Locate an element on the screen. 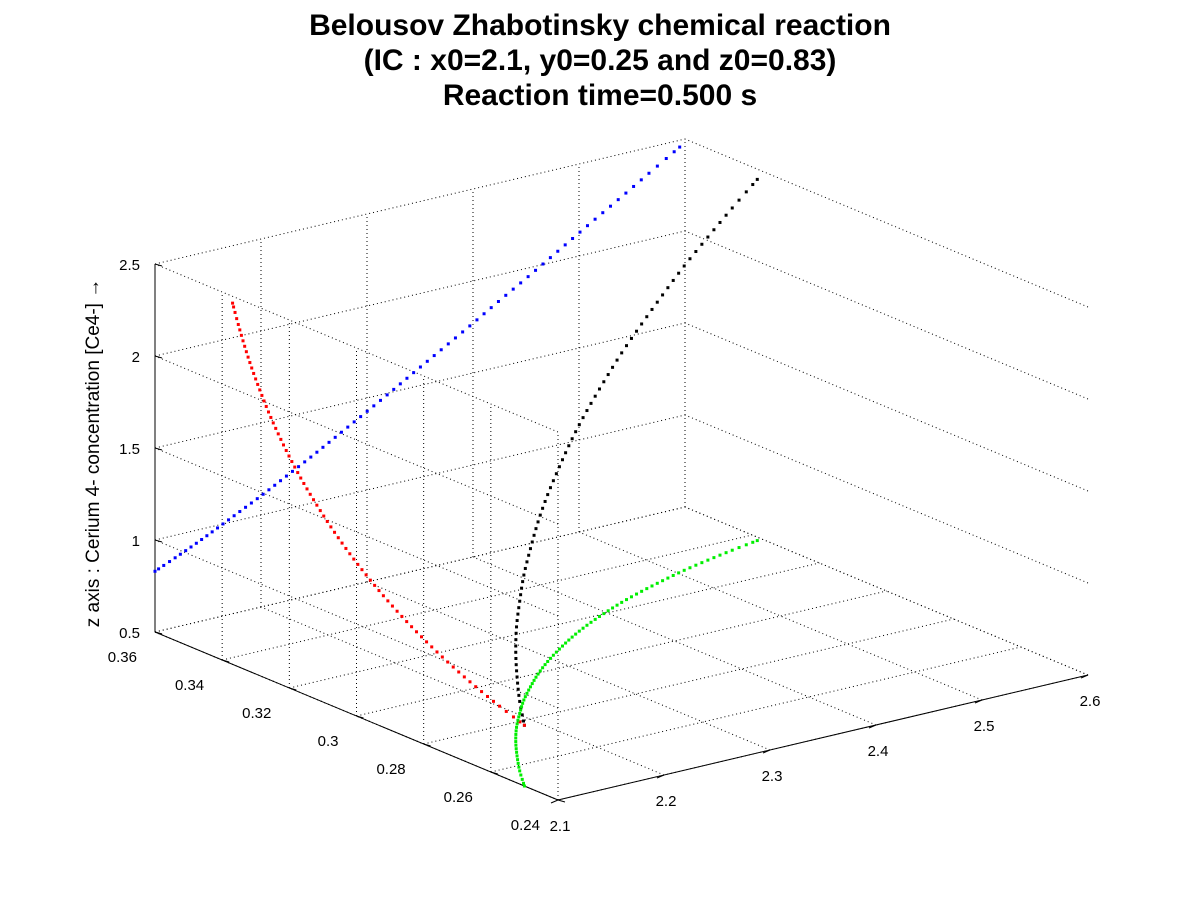 Image resolution: width=1200 pixels, height=900 pixels. z-tick-label: 2 is located at coordinates (136, 357).